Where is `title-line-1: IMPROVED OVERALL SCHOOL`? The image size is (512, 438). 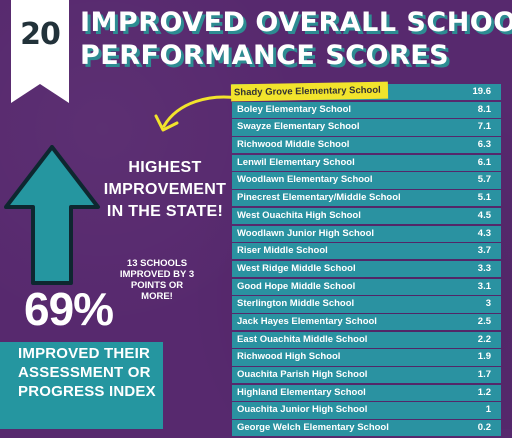 title-line-1: IMPROVED OVERALL SCHOOL is located at coordinates (296, 22).